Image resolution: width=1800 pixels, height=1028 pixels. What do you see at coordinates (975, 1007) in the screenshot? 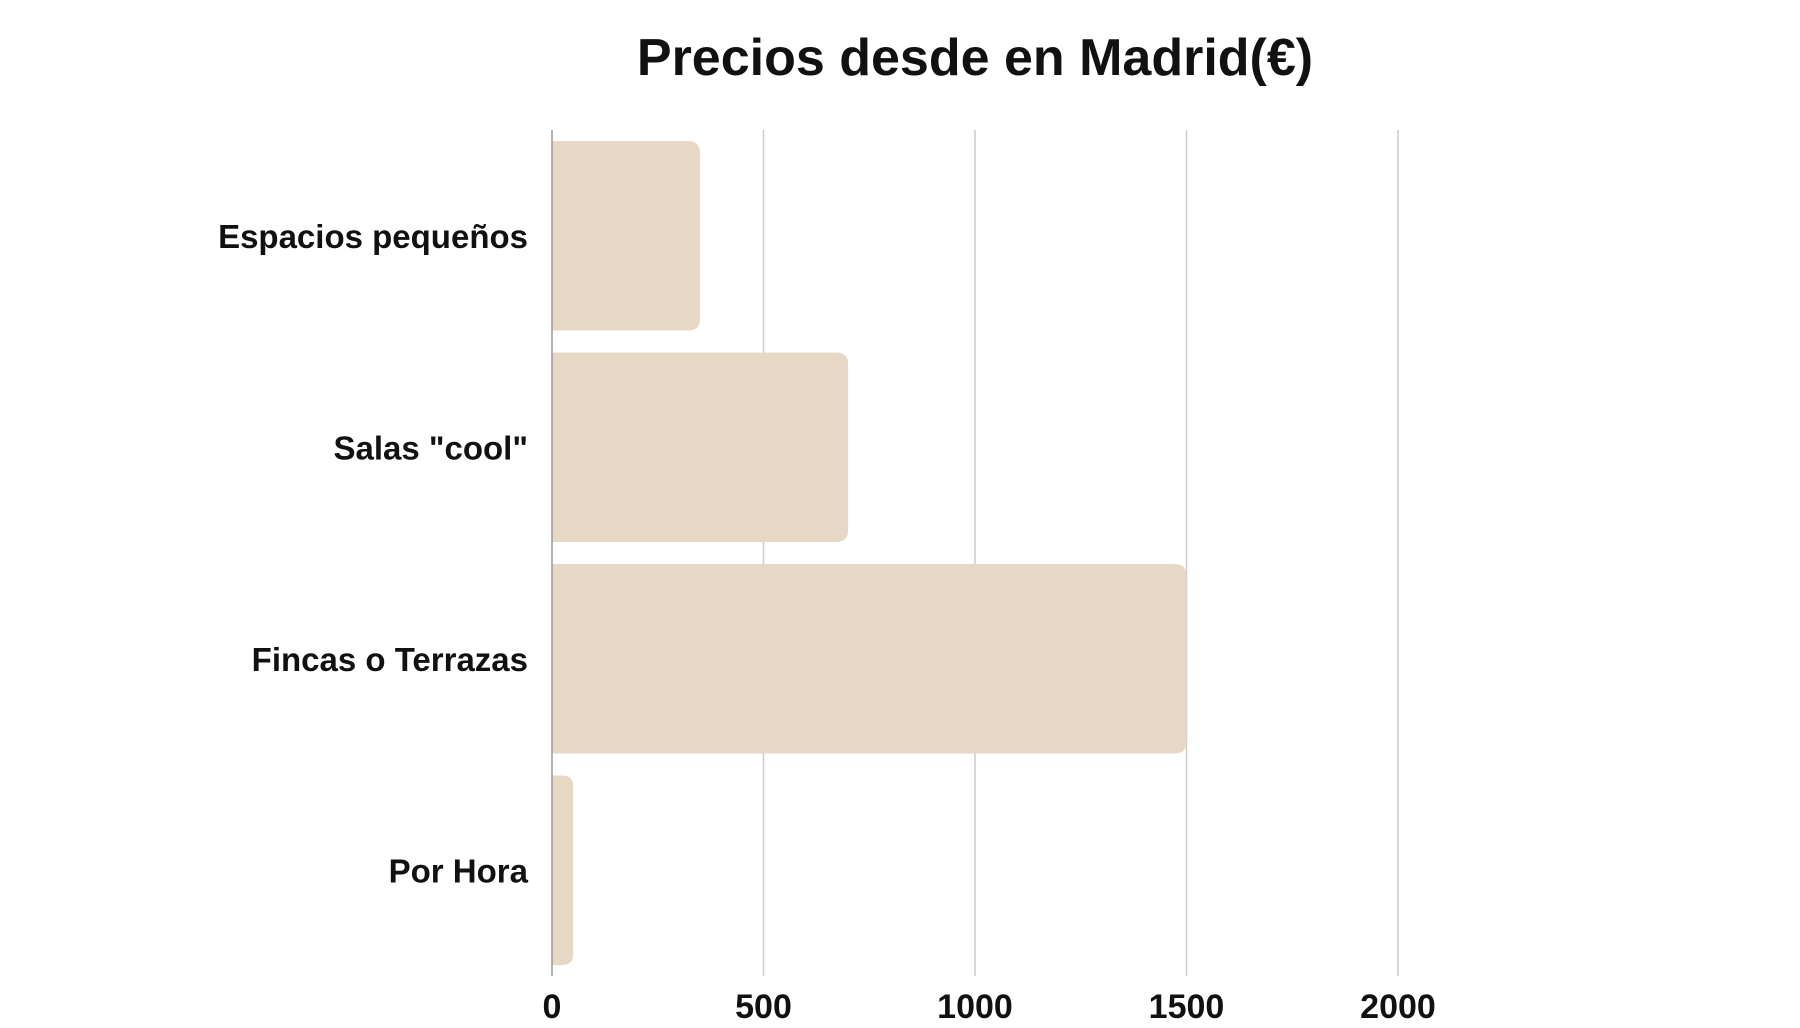
I see `x-tick-label: 1000` at bounding box center [975, 1007].